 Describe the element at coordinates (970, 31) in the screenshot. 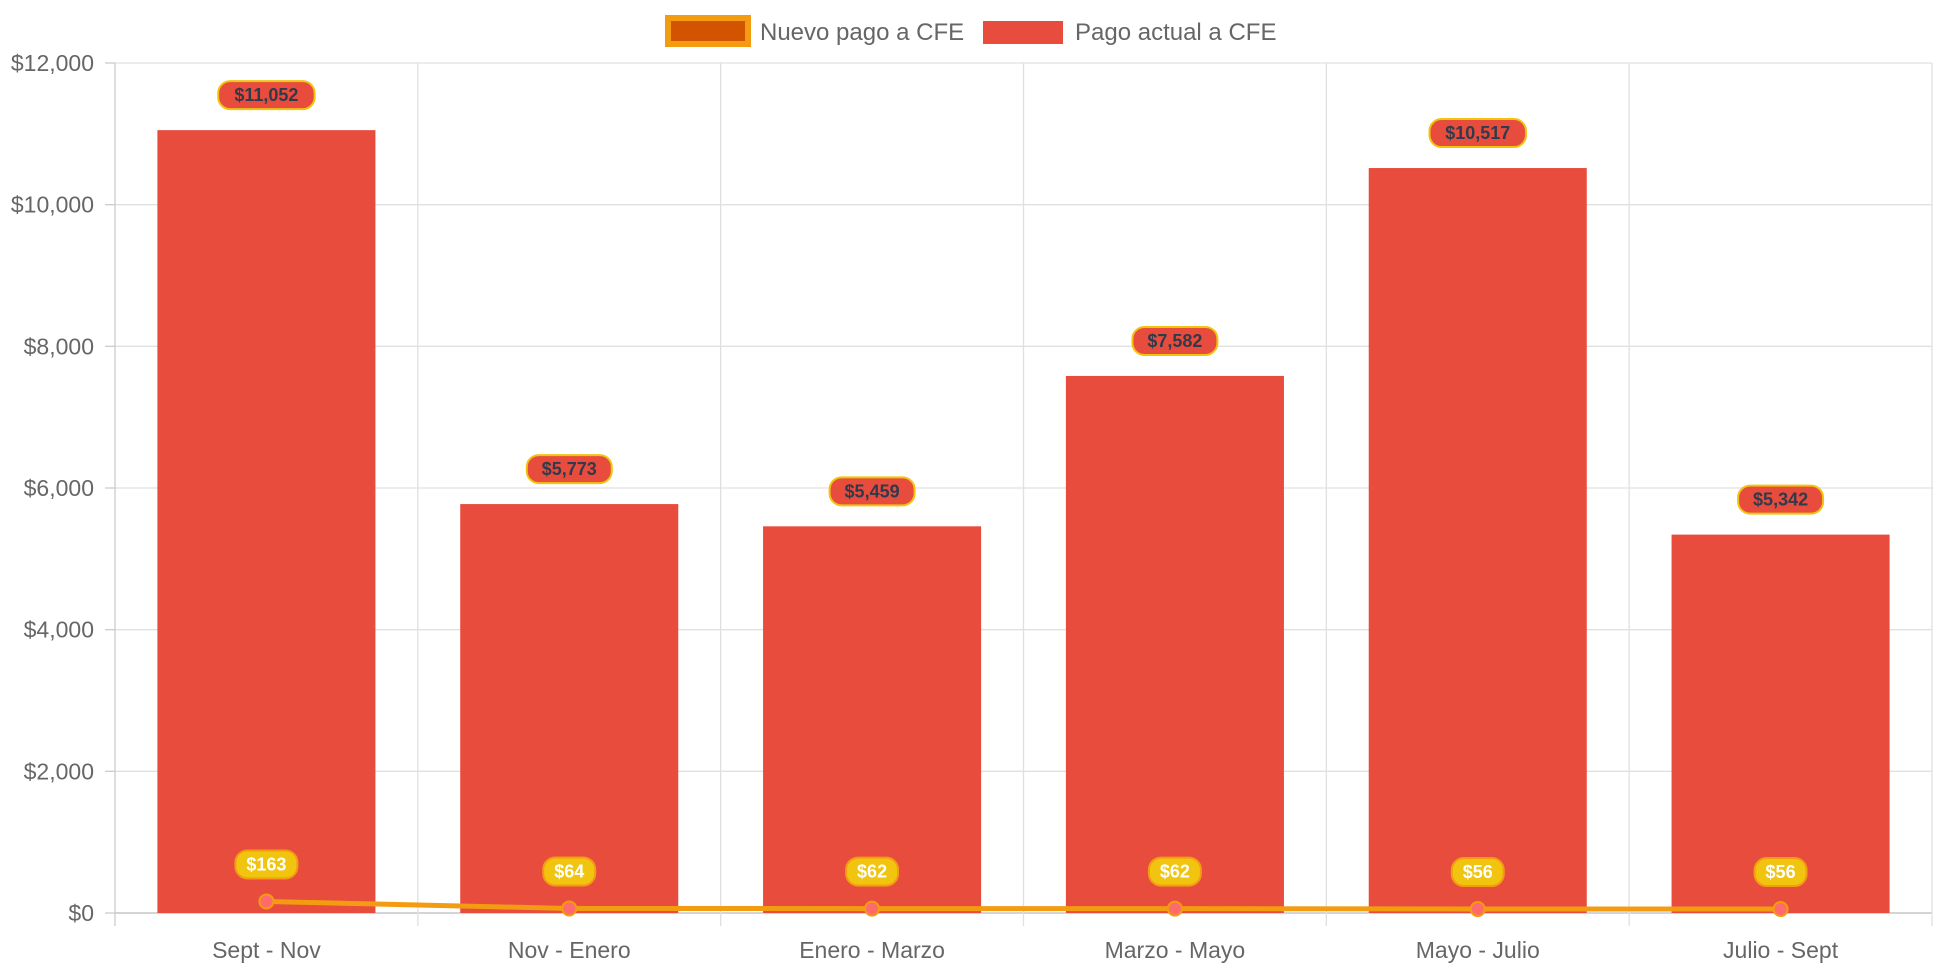

I see `legend: Nuevo pago a CFE Pago actual a CFE` at that location.